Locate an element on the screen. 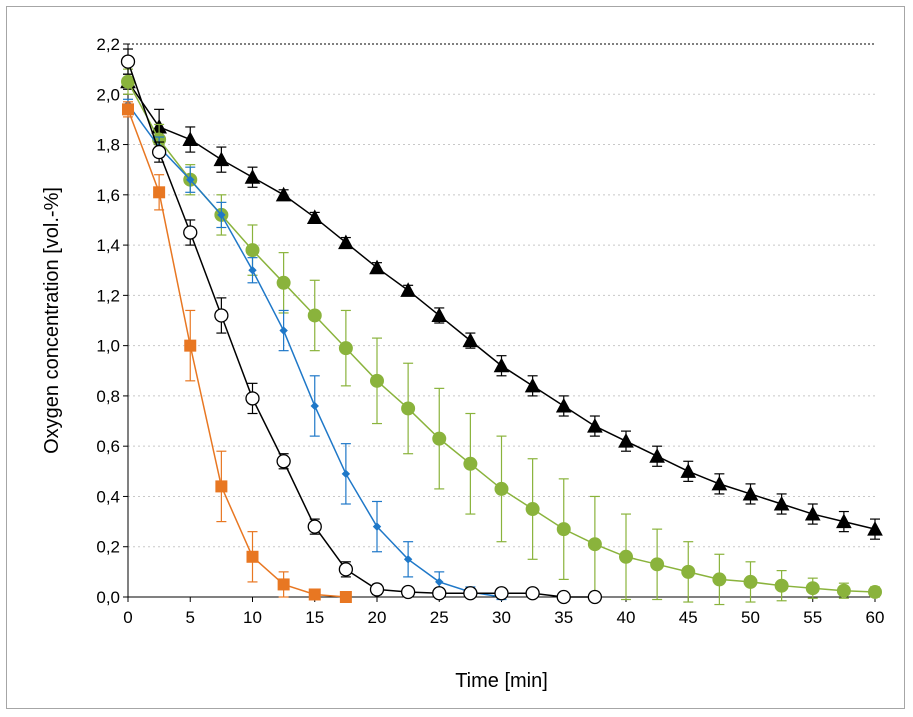 This screenshot has width=913, height=717. x-tick-label: 15 is located at coordinates (314, 617).